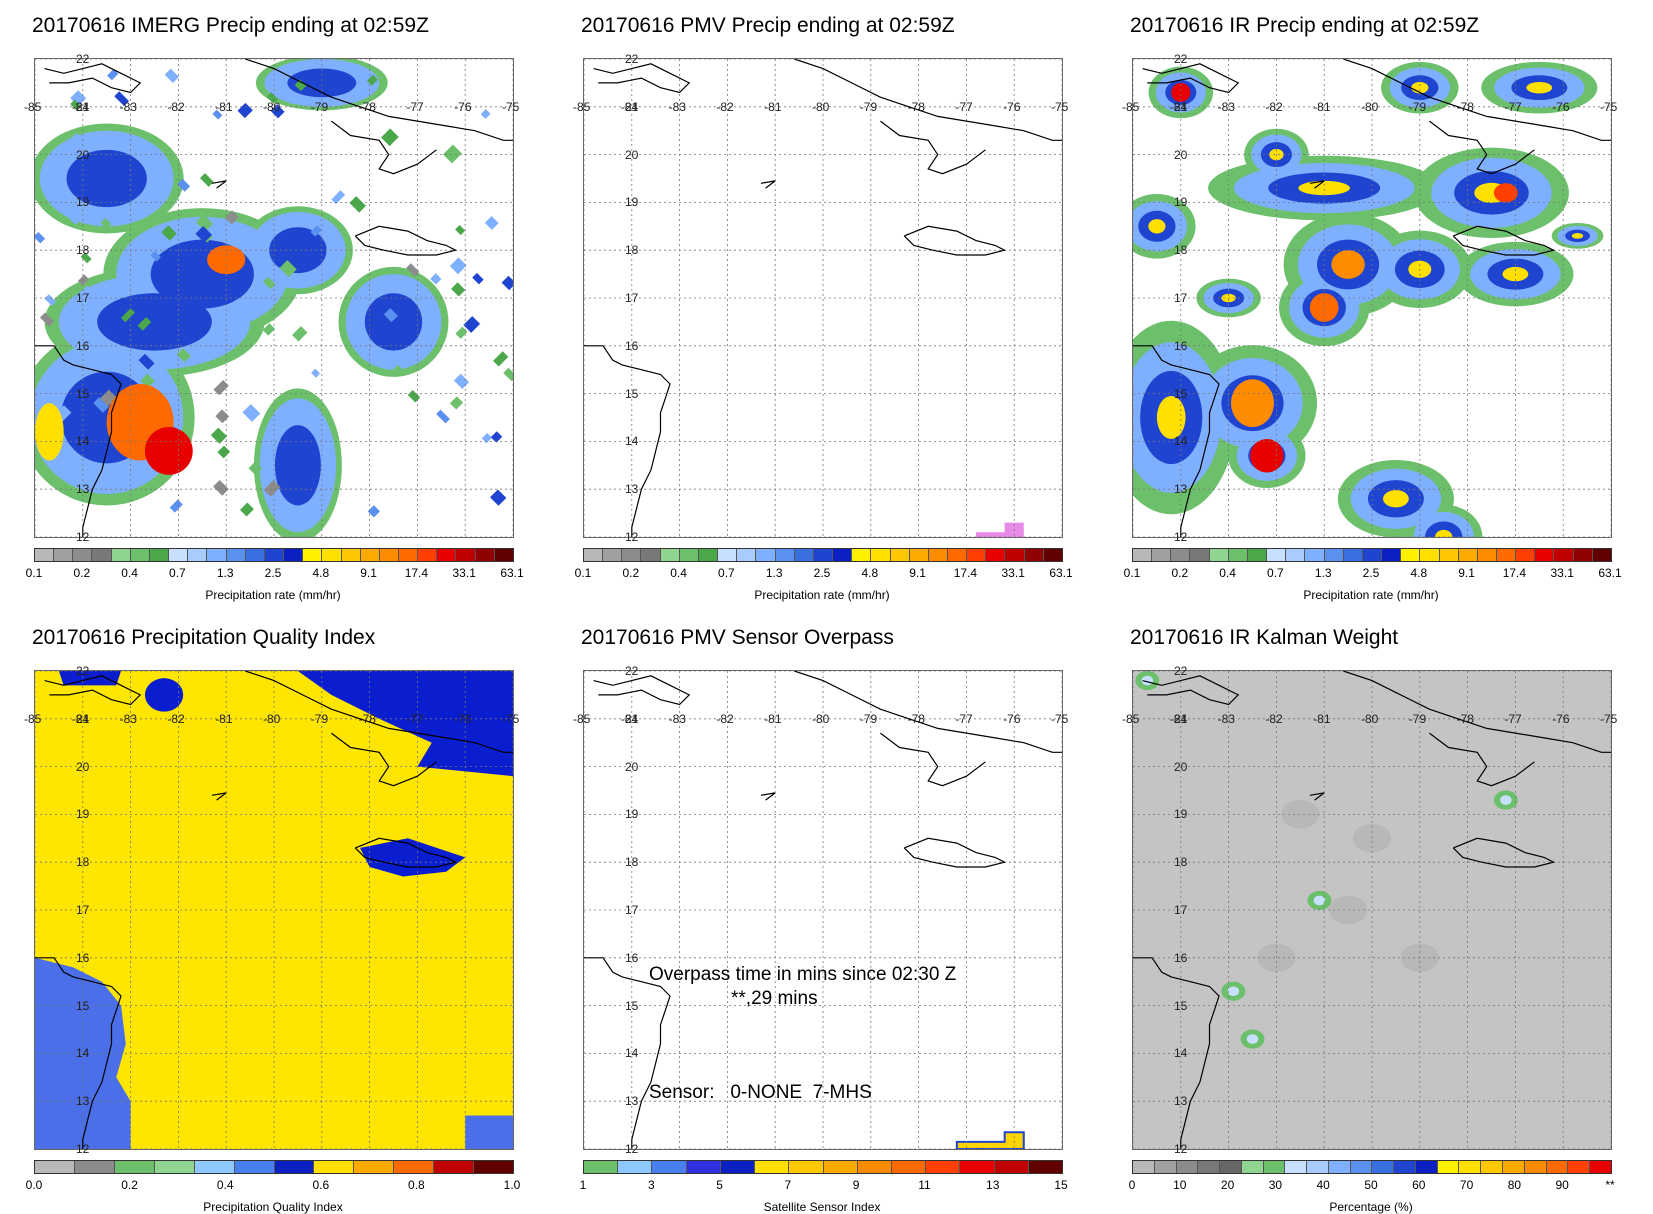  I want to click on longitude-label: -82, so click(1274, 107).